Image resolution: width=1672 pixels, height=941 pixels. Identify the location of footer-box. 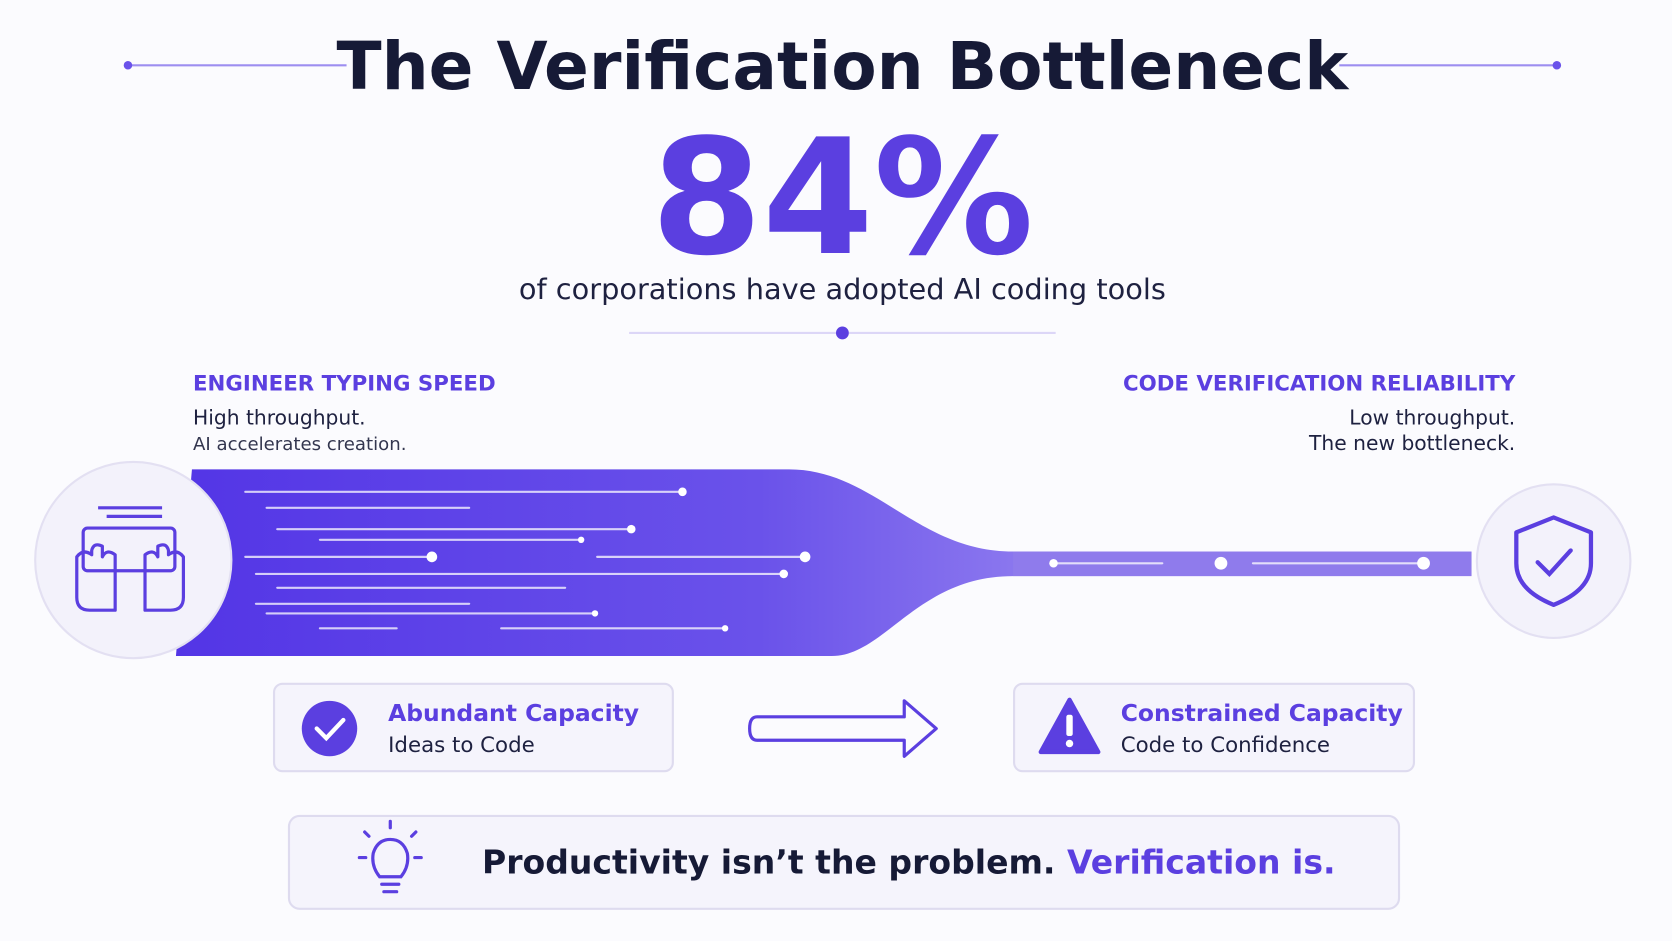
(844, 862).